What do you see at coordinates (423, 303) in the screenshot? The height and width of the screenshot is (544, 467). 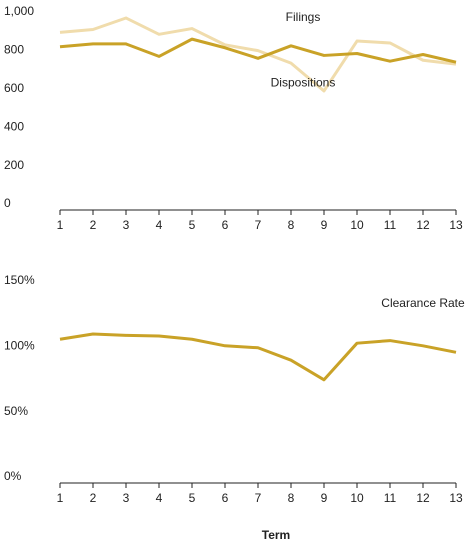 I see `series-label: Clearance Rate` at bounding box center [423, 303].